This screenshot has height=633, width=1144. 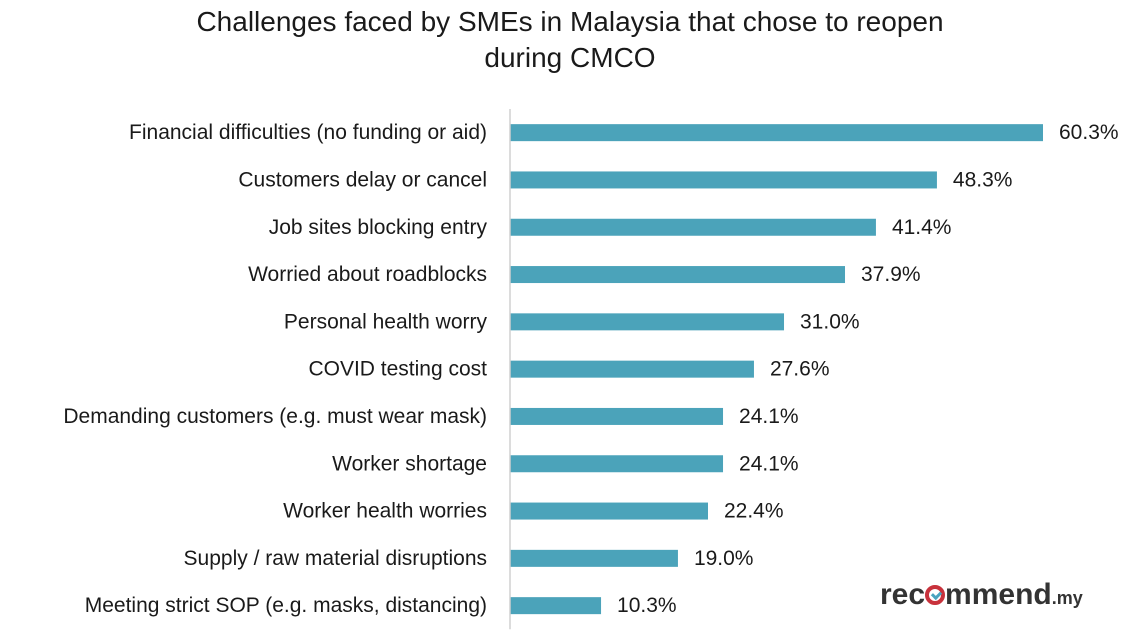 I want to click on value-label-9: 22.4%, so click(x=754, y=511).